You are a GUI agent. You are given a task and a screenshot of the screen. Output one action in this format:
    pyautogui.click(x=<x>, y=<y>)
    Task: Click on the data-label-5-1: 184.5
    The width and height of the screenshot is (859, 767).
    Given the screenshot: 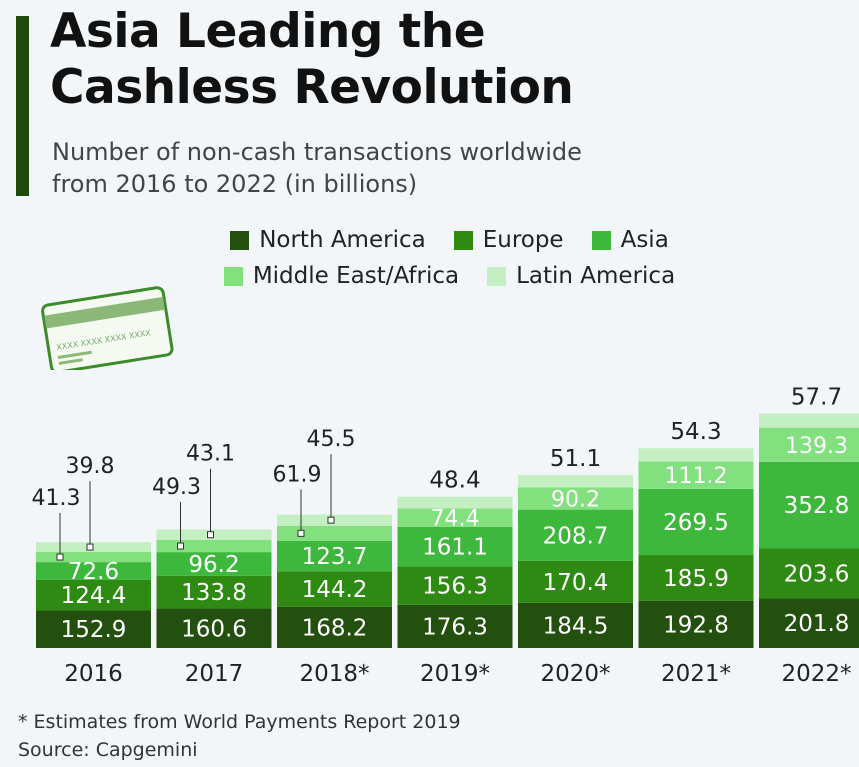 What is the action you would take?
    pyautogui.click(x=576, y=626)
    